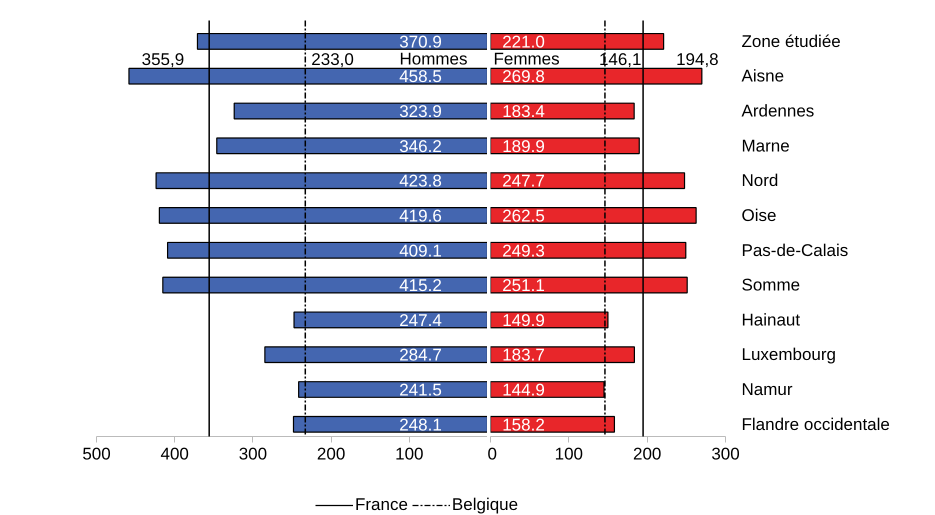  What do you see at coordinates (697, 59) in the screenshot?
I see `ref-line-label: 194,8` at bounding box center [697, 59].